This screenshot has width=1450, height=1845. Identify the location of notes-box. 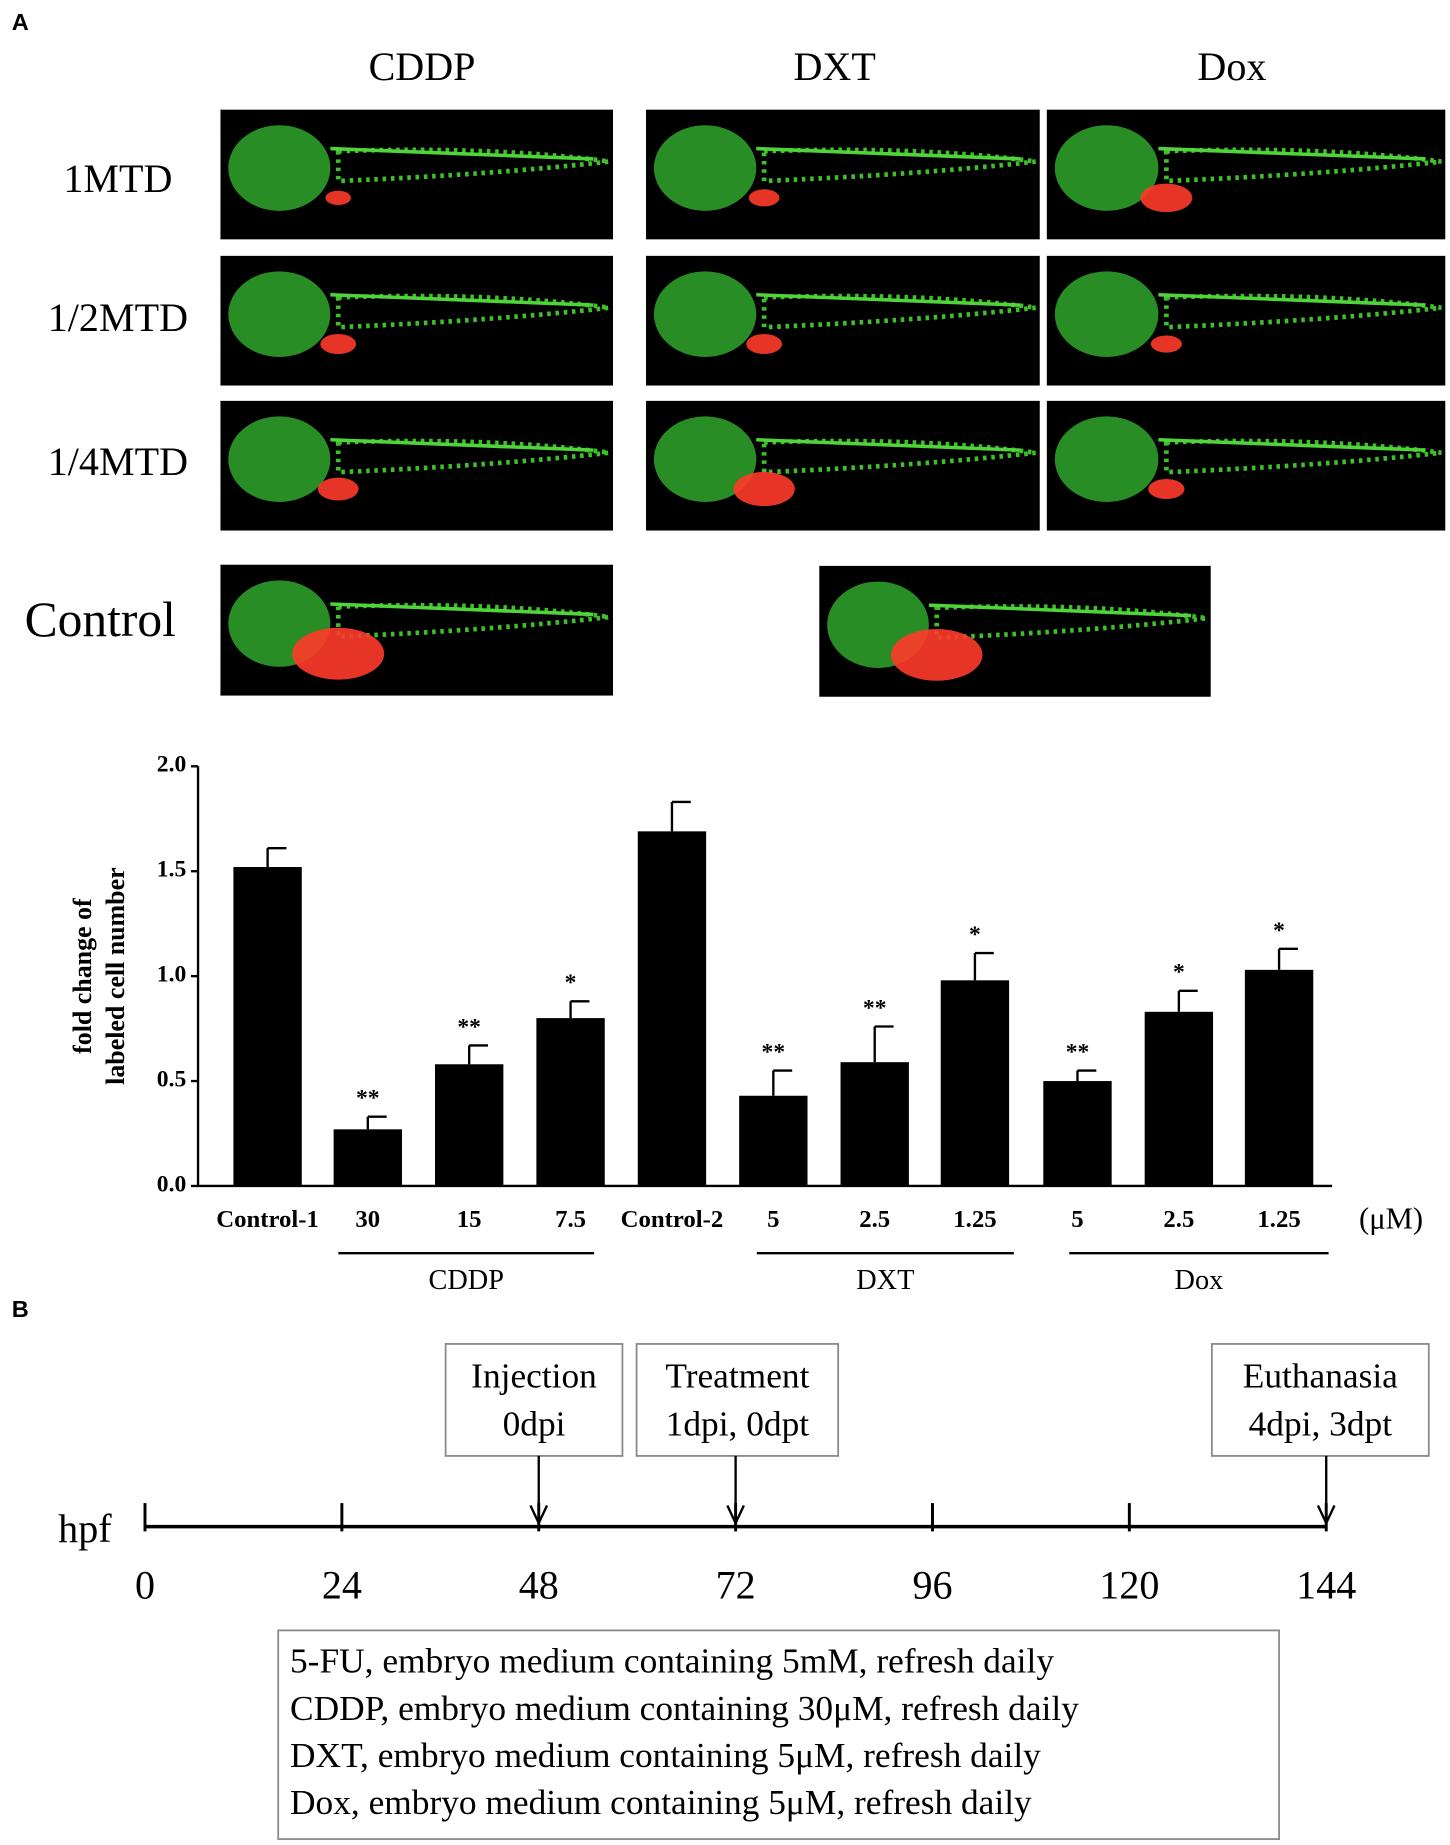
(778, 1734).